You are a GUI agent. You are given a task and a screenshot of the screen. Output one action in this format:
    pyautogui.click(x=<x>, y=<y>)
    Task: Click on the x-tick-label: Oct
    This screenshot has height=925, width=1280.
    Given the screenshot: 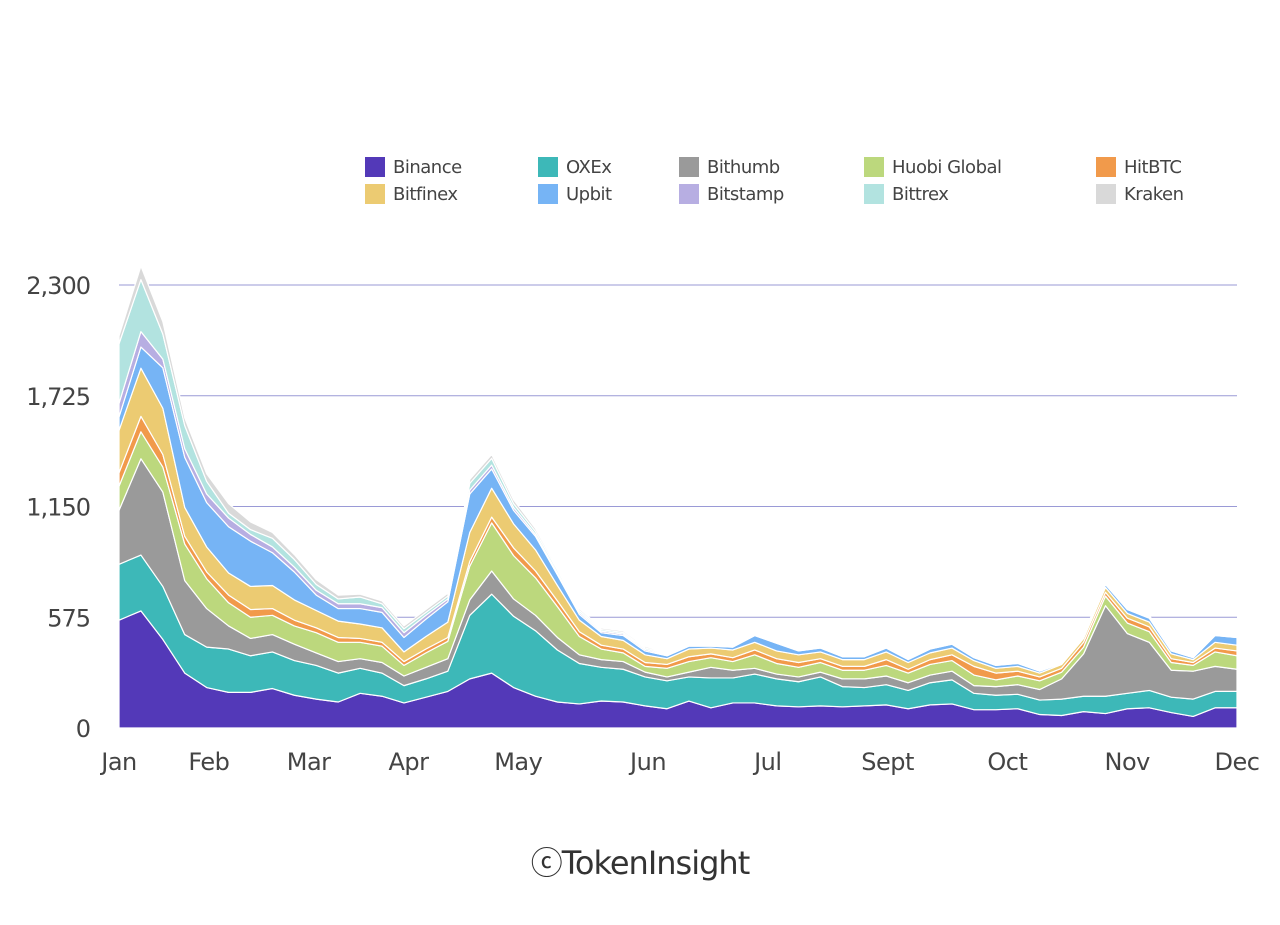 What is the action you would take?
    pyautogui.click(x=1007, y=762)
    